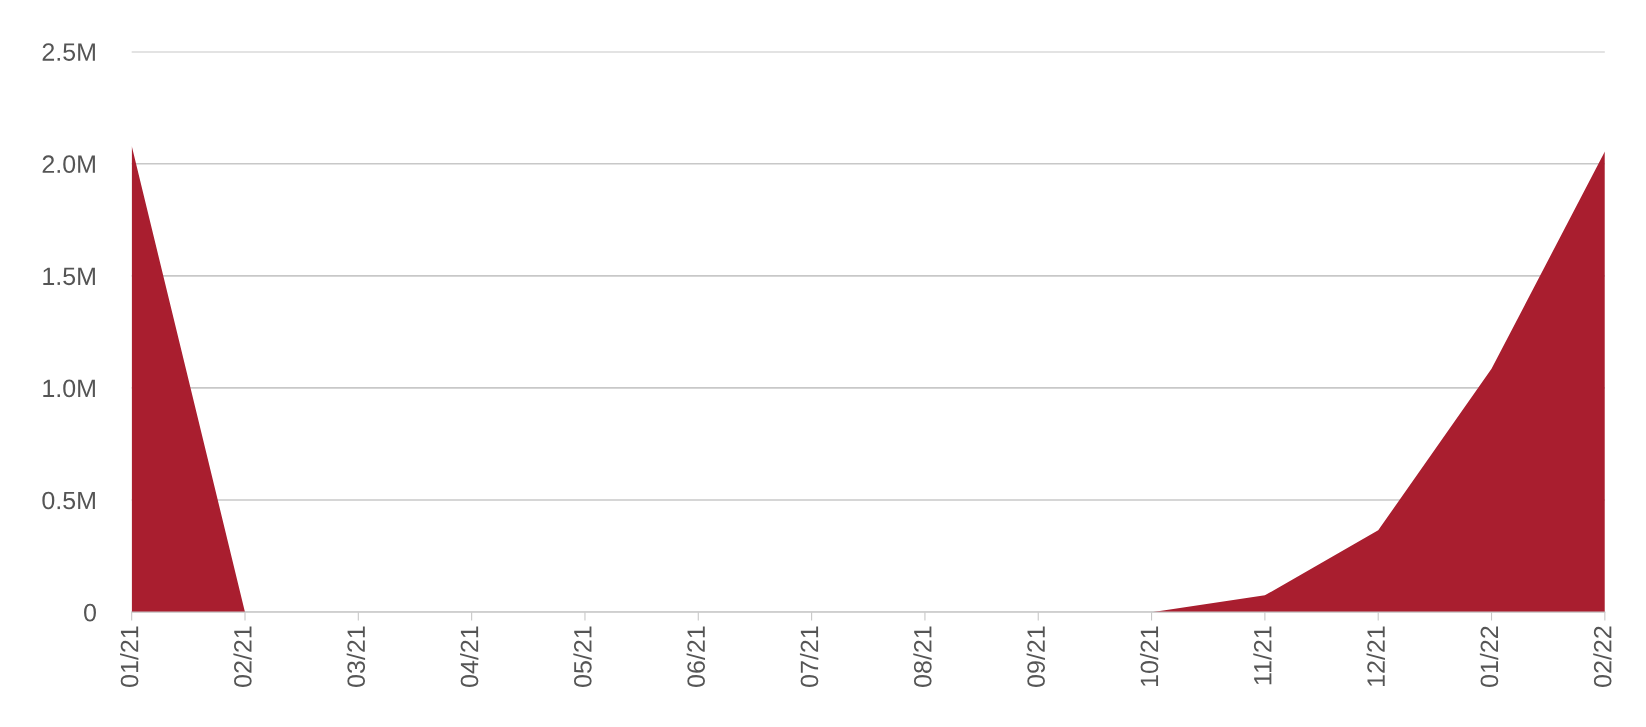 The height and width of the screenshot is (727, 1646). Describe the element at coordinates (69, 388) in the screenshot. I see `y-tick-label: 1.0M` at that location.